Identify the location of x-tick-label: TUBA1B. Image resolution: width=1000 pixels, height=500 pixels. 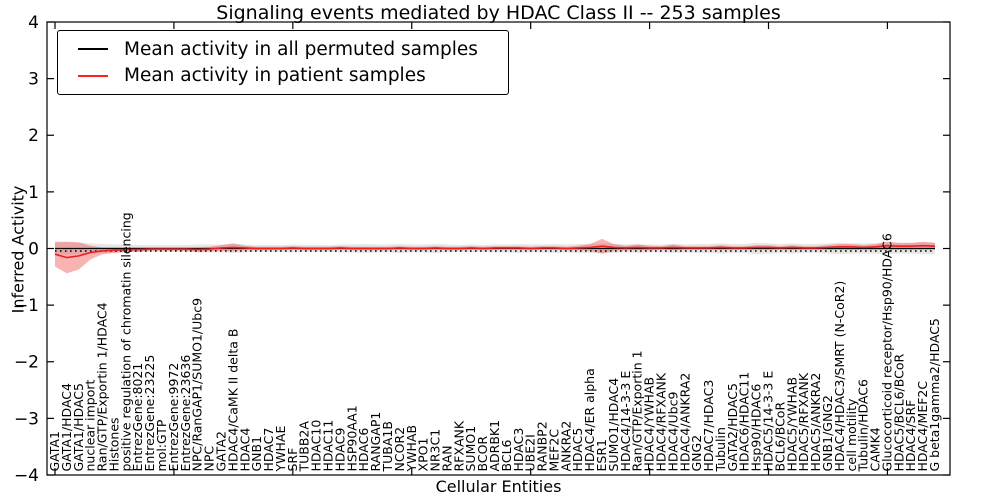
(387, 446).